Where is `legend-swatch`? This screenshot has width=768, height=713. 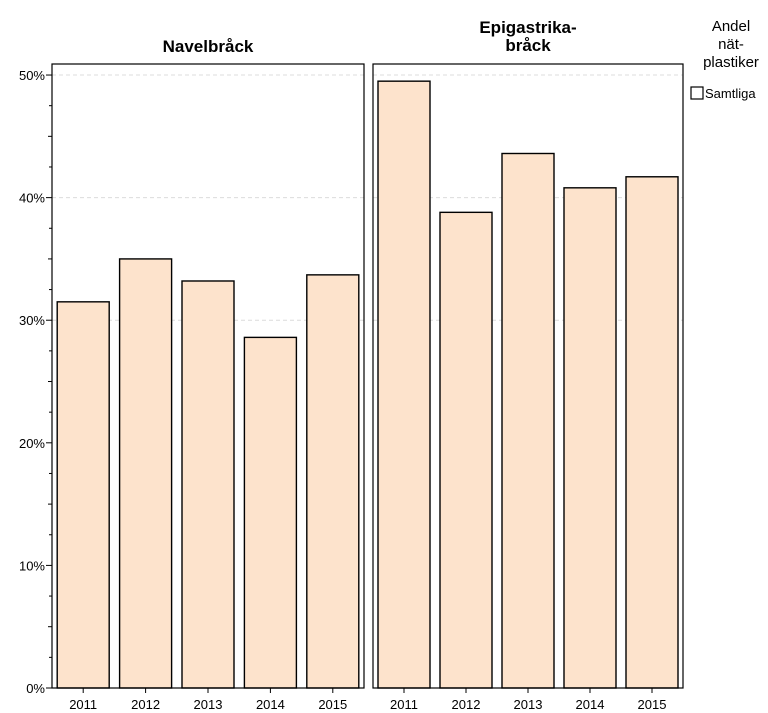
legend-swatch is located at coordinates (697, 93).